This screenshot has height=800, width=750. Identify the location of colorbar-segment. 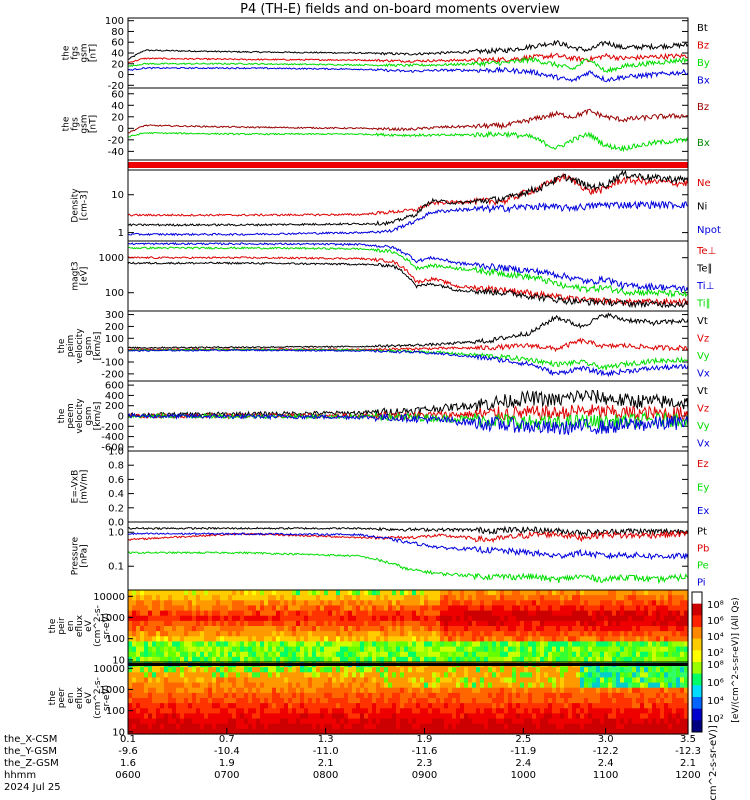
(697, 598).